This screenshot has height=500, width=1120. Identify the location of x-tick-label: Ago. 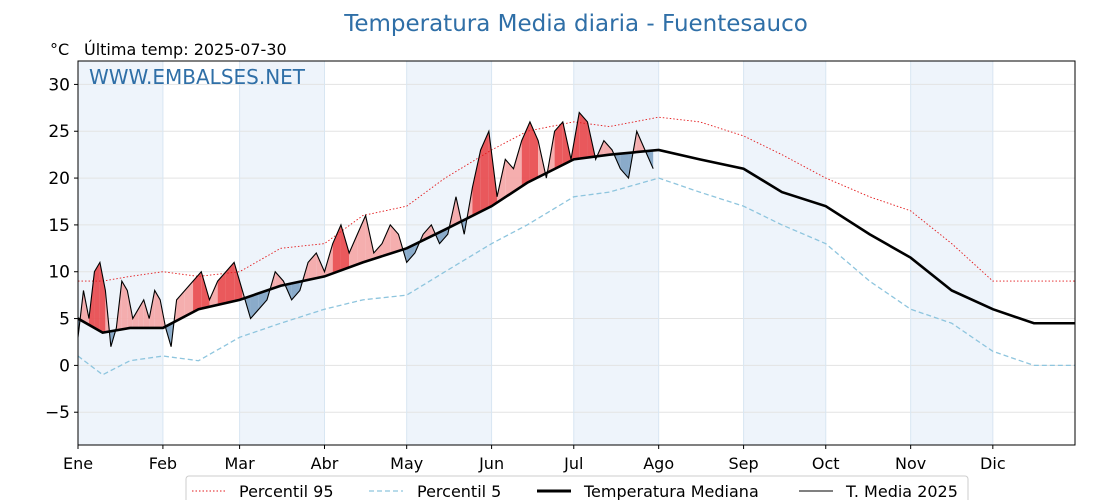
(658, 463).